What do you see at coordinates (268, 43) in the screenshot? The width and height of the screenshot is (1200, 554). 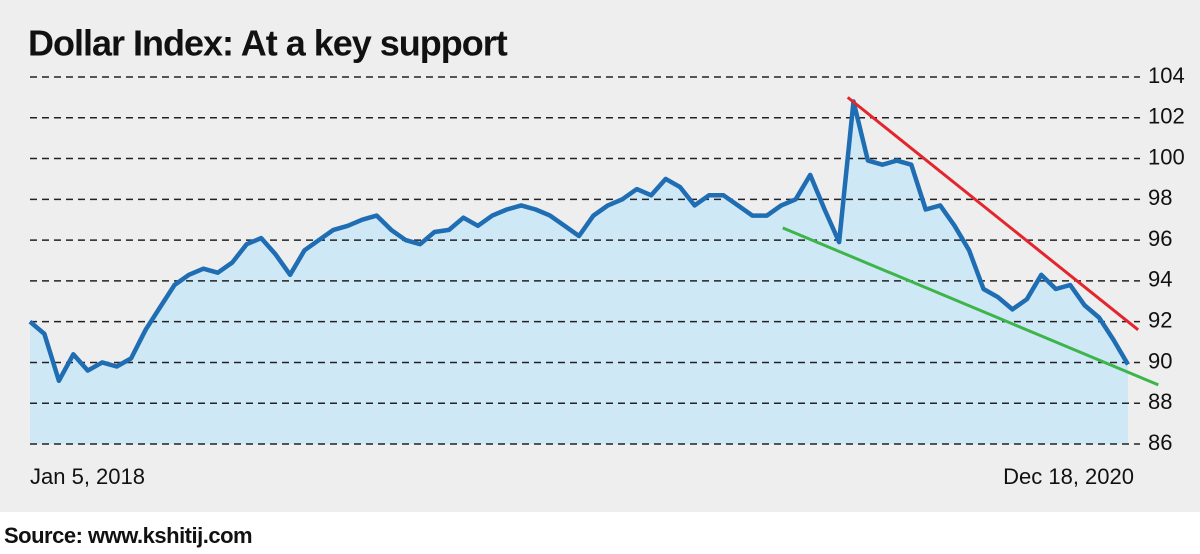 I see `chart-title: Dollar Index: At a key support` at bounding box center [268, 43].